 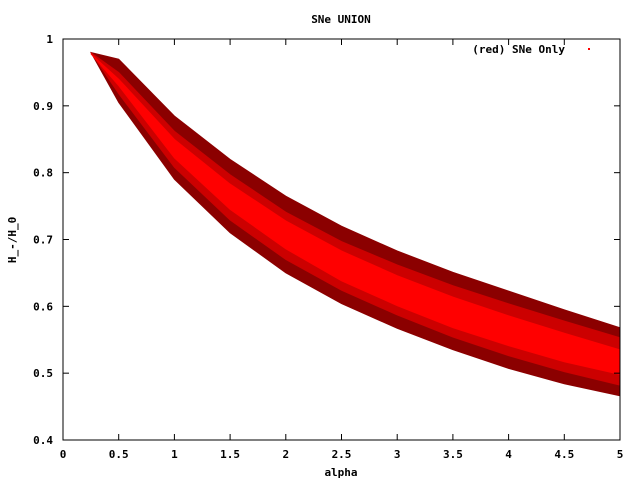 I want to click on x-tick-label: 1.5, so click(x=230, y=454).